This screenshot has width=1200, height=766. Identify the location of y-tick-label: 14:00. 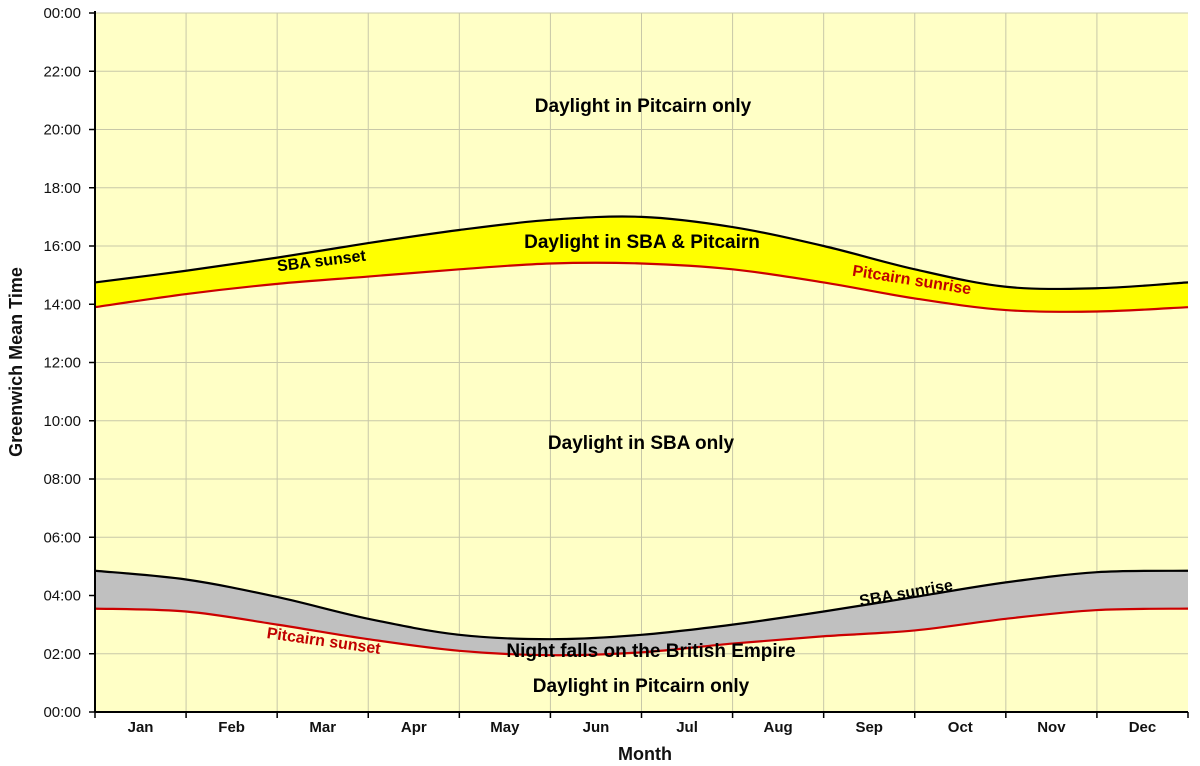
(62, 304).